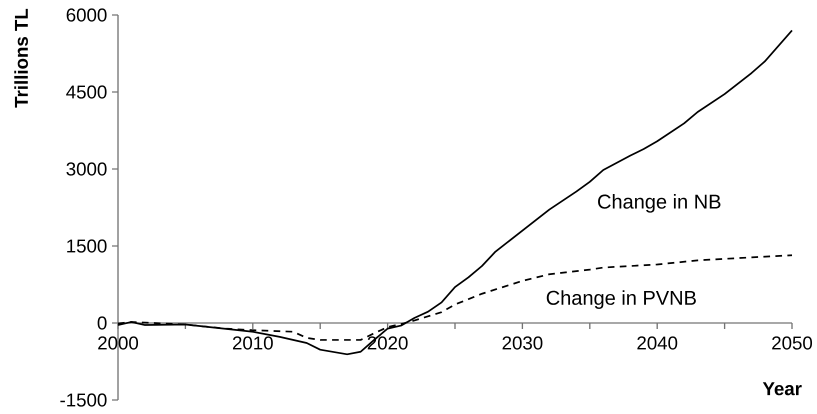 This screenshot has width=817, height=414. Describe the element at coordinates (21, 58) in the screenshot. I see `y-axis-title: Trillions TL` at that location.